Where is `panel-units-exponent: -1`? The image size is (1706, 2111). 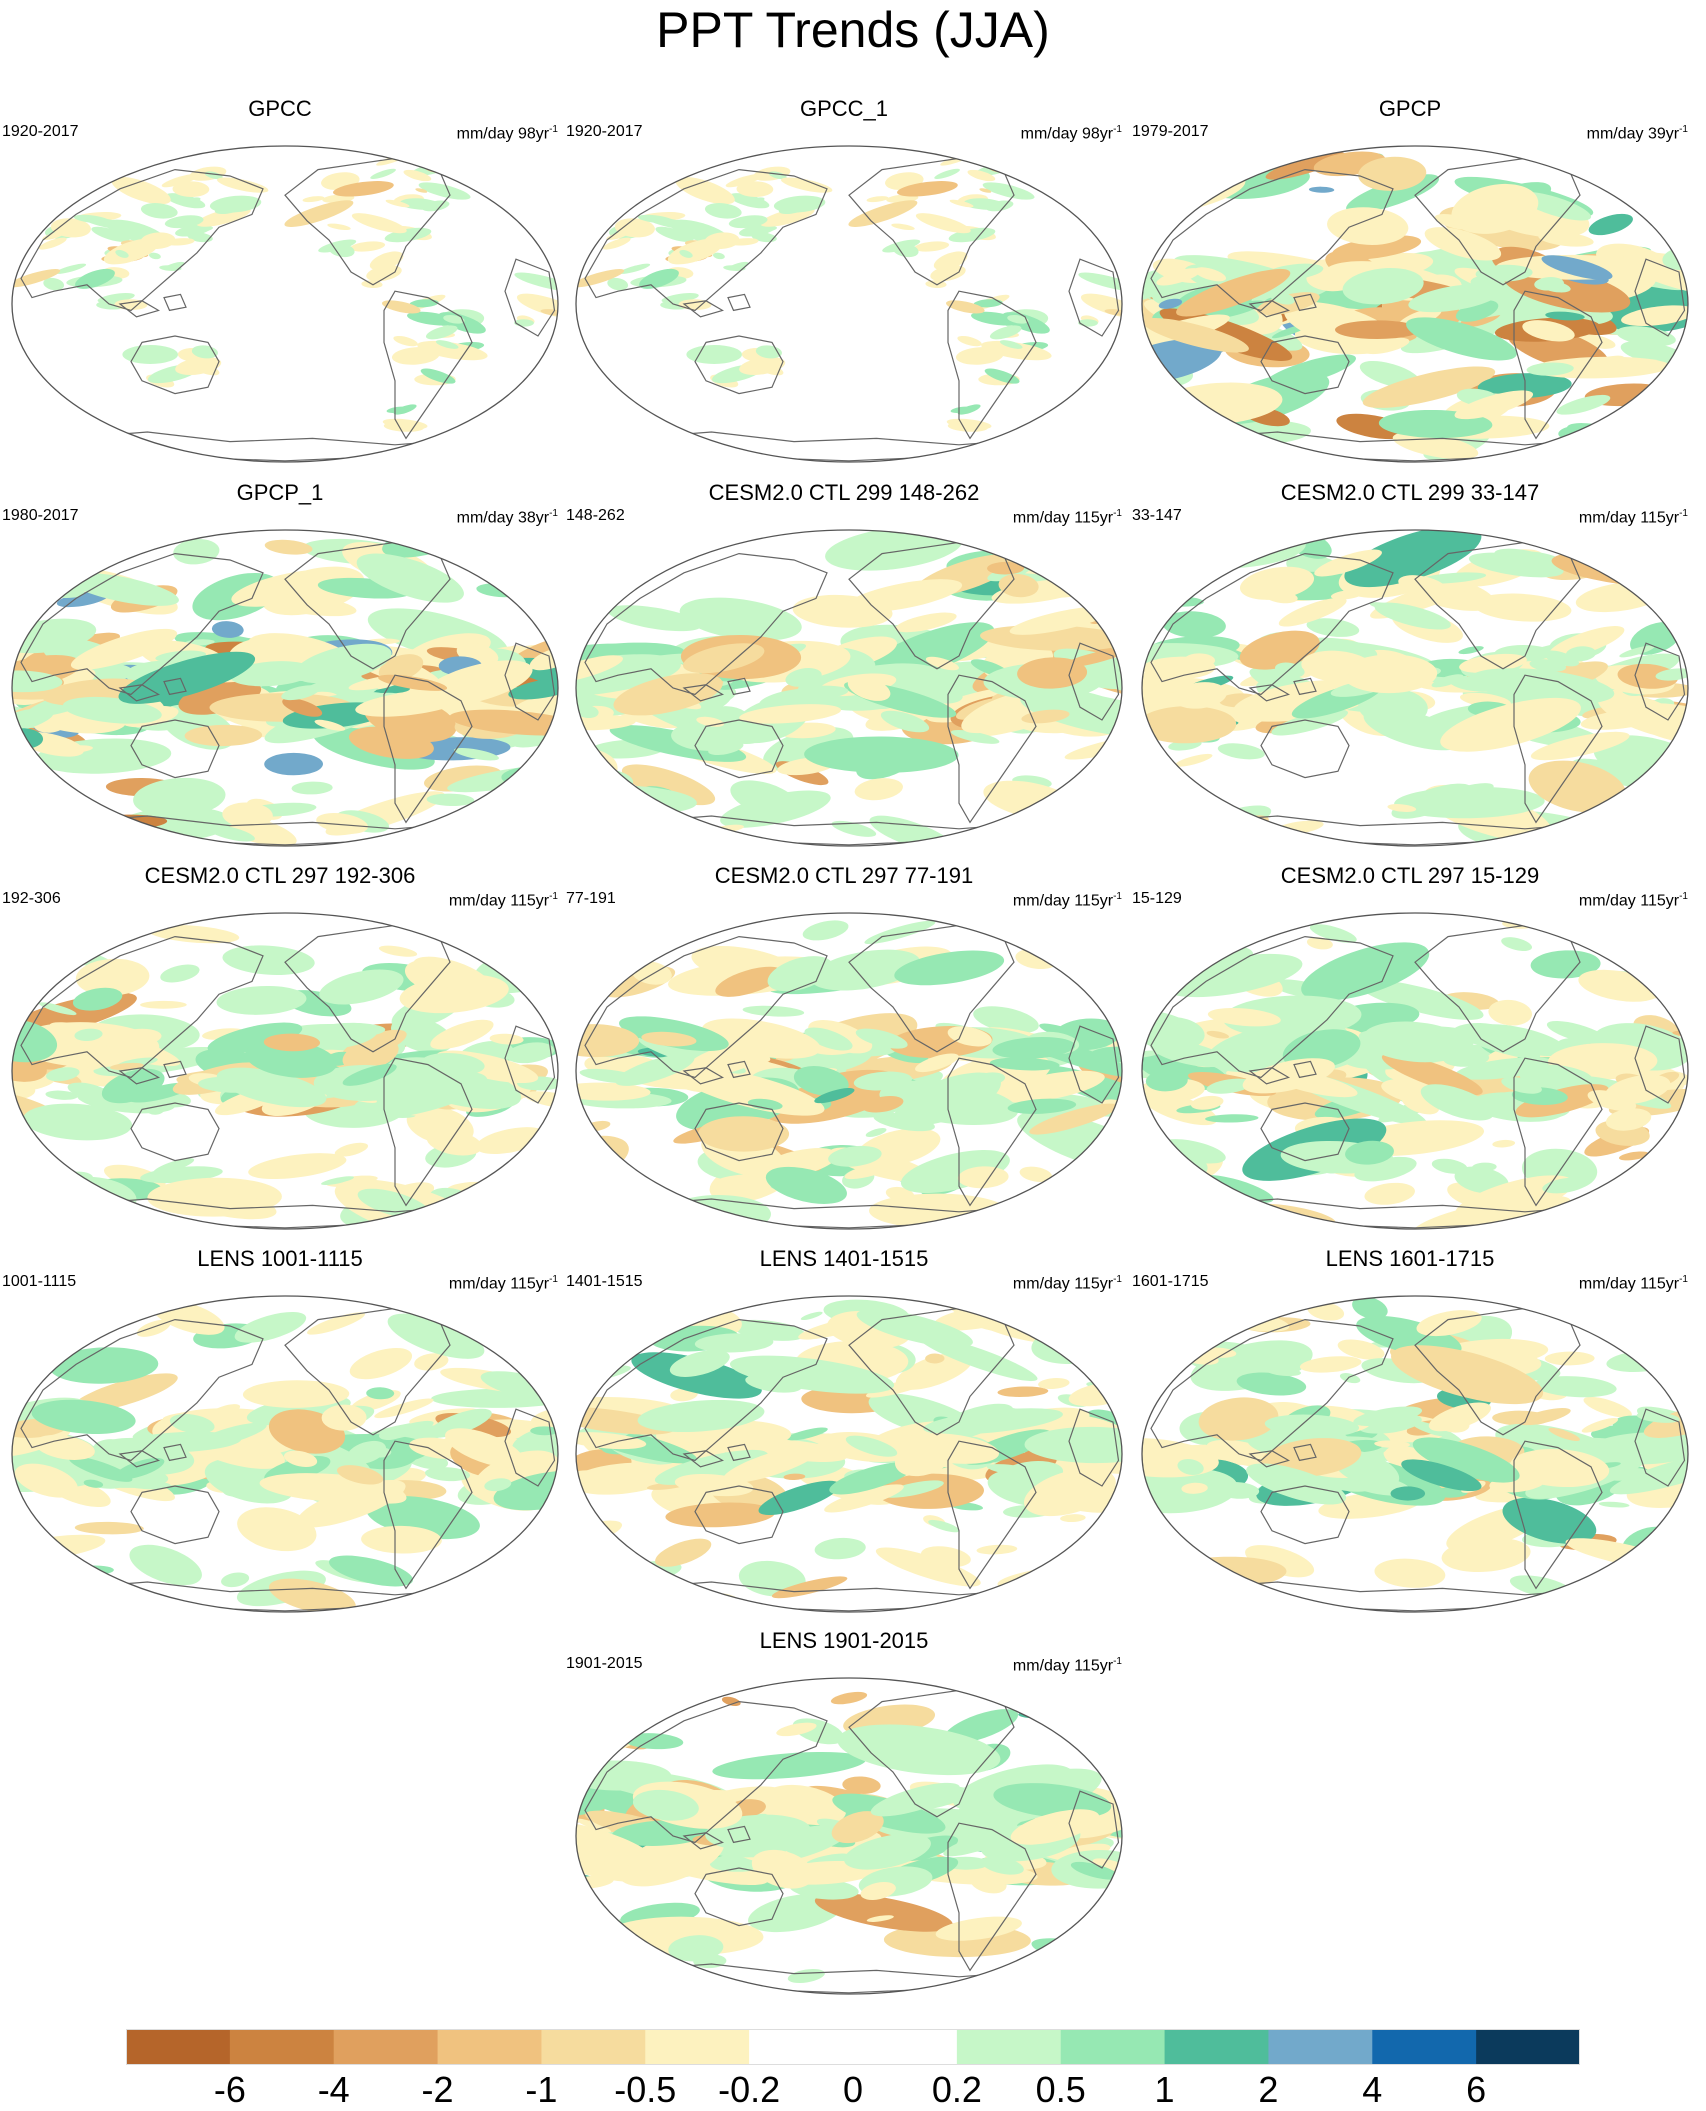
panel-units-exponent: -1 is located at coordinates (1117, 896).